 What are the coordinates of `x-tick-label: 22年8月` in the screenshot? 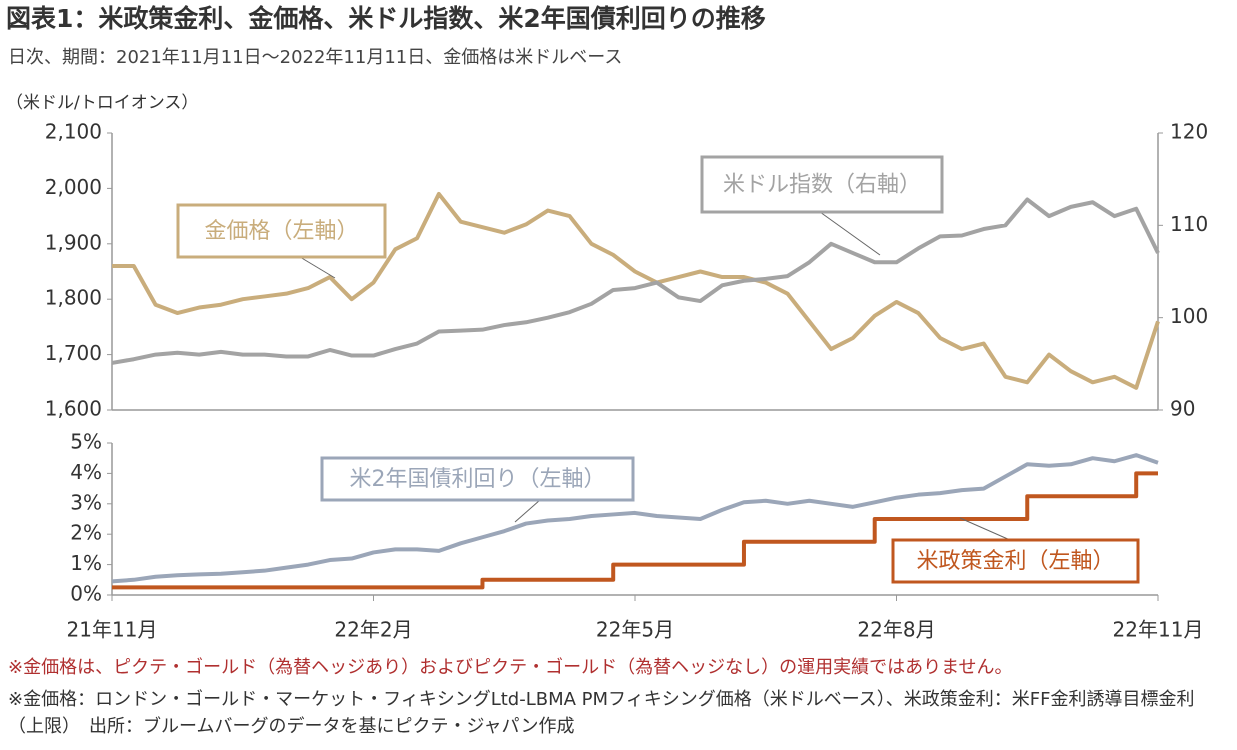 It's located at (896, 630).